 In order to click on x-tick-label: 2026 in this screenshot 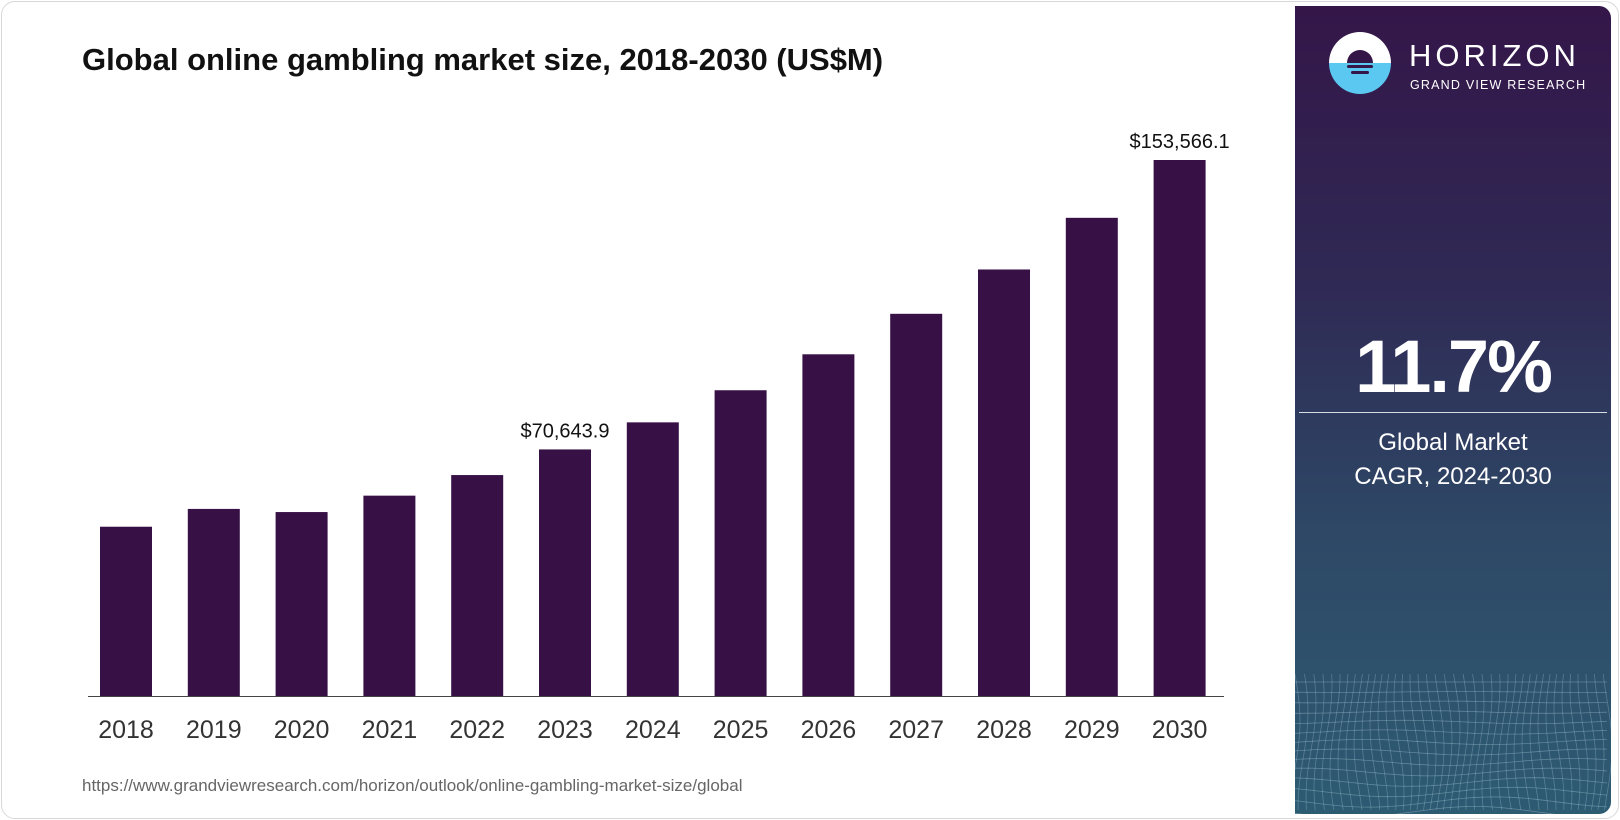, I will do `click(829, 730)`.